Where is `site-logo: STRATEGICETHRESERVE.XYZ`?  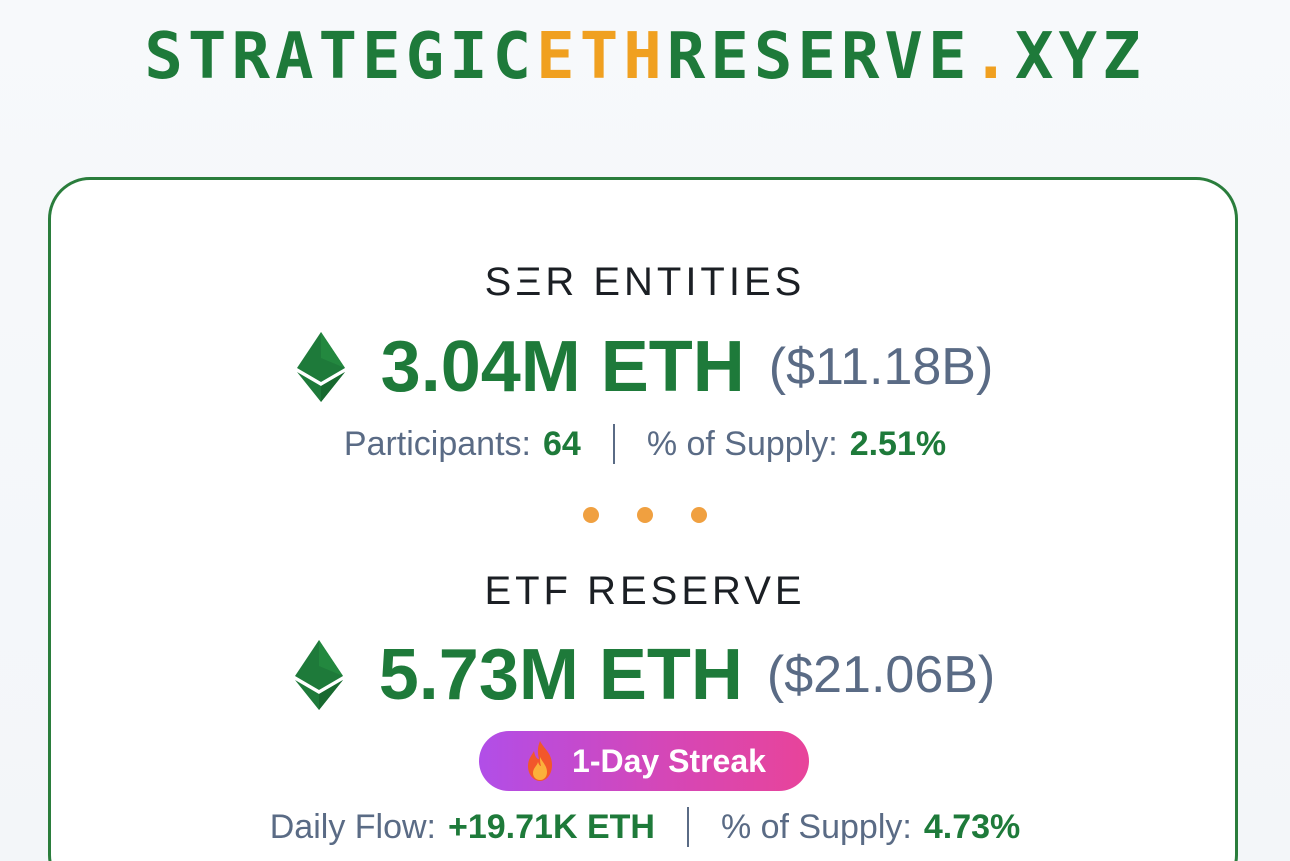
site-logo: STRATEGICETHRESERVE.XYZ is located at coordinates (645, 57).